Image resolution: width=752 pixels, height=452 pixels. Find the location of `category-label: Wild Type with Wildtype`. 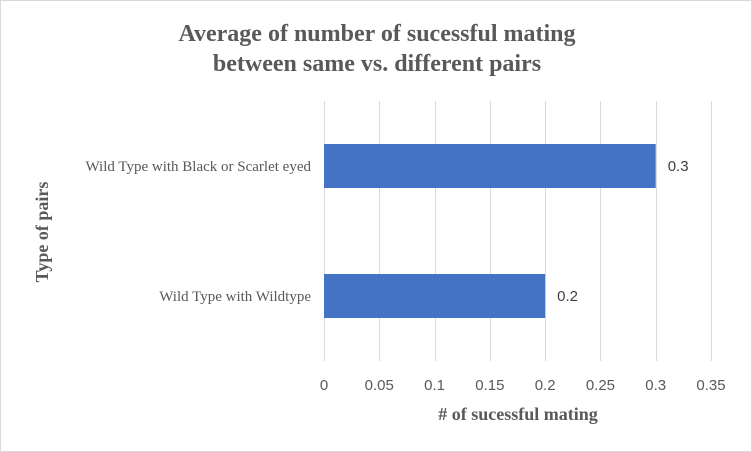

category-label: Wild Type with Wildtype is located at coordinates (235, 297).